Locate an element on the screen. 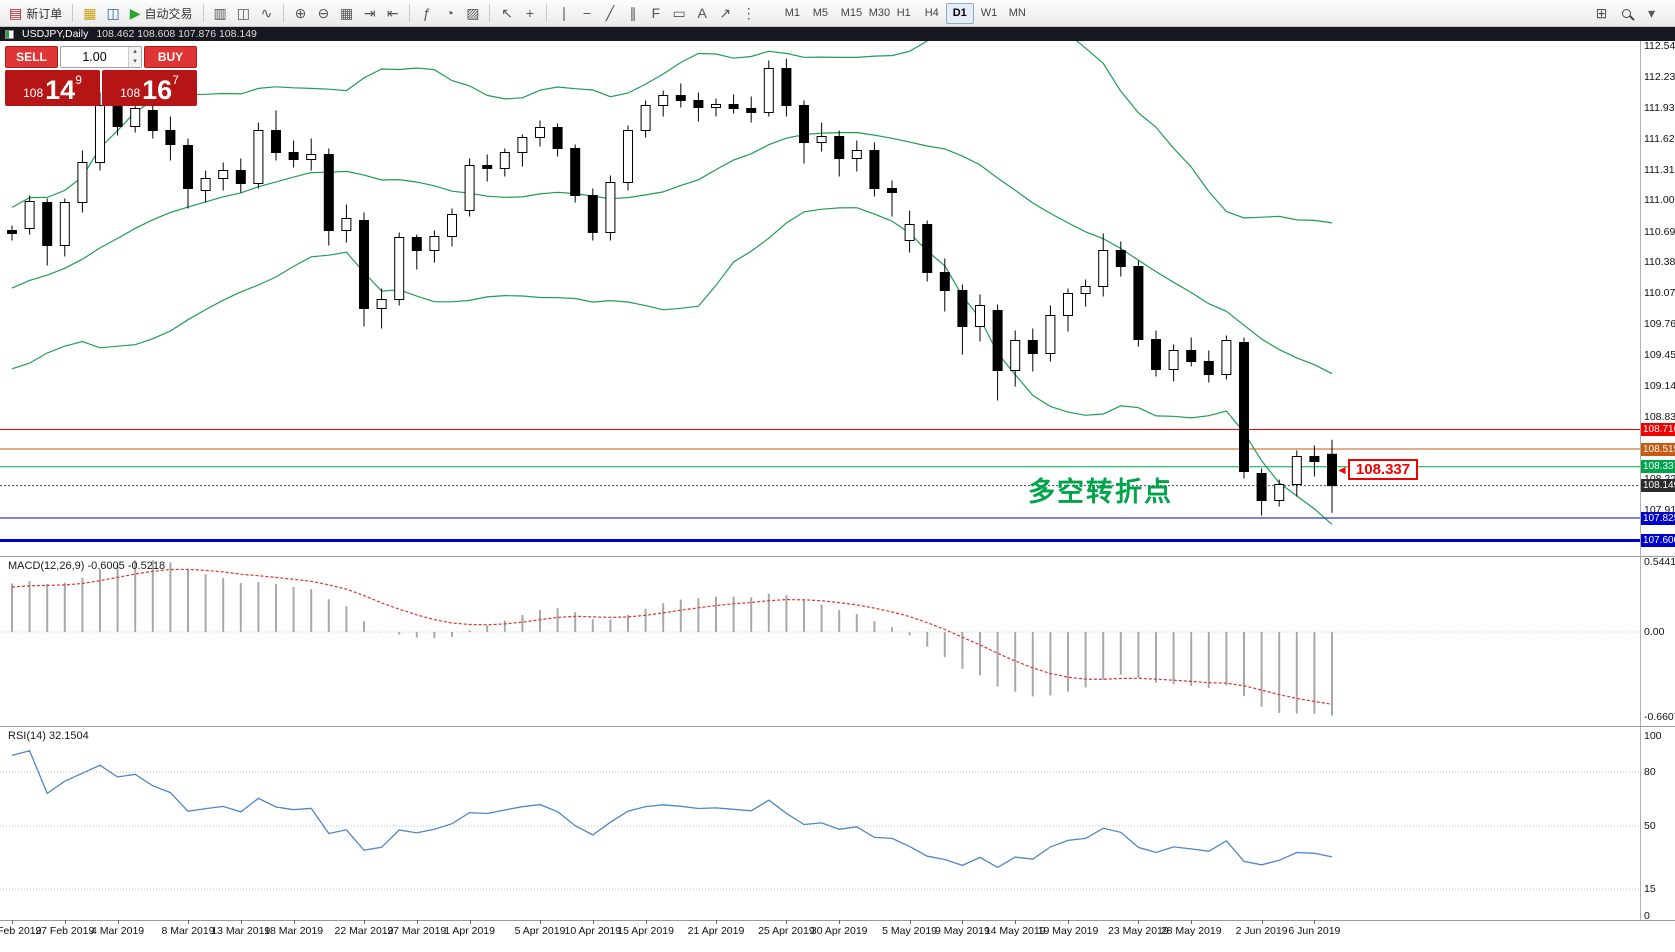  cycle-lines-icon: ⋮ is located at coordinates (748, 13).